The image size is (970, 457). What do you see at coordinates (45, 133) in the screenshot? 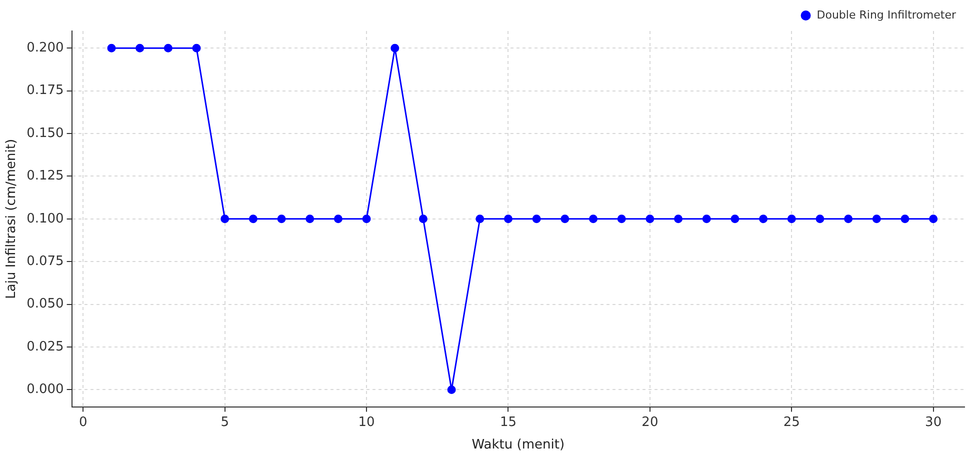
I see `y-tick-label: 0.150` at bounding box center [45, 133].